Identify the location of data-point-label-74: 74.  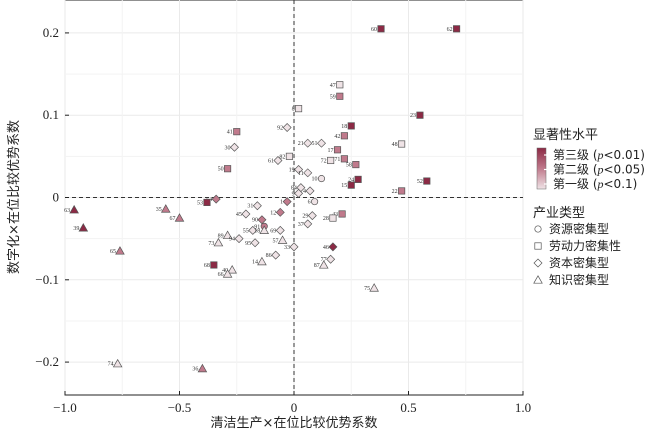
(111, 365).